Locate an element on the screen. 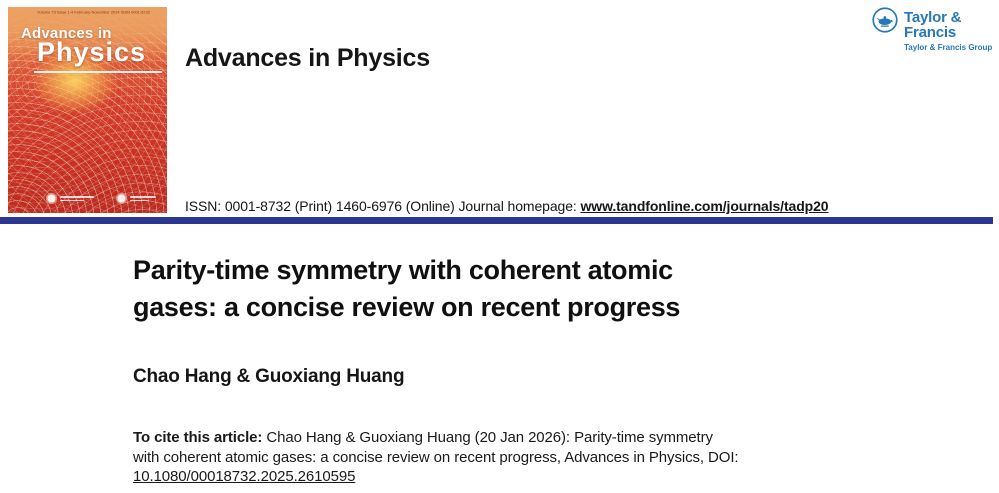 Image resolution: width=999 pixels, height=493 pixels. cover-journal-title-line2: Physics is located at coordinates (92, 52).